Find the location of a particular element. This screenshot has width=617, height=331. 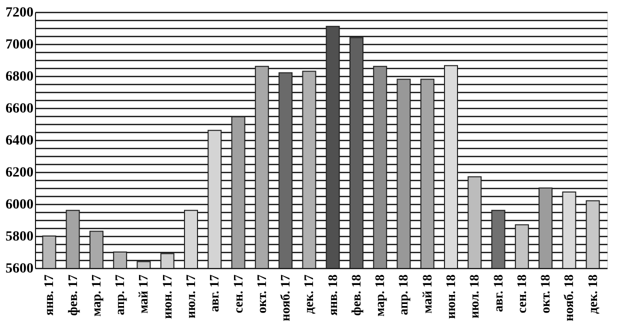

x-tick-label: май 17 is located at coordinates (143, 294).